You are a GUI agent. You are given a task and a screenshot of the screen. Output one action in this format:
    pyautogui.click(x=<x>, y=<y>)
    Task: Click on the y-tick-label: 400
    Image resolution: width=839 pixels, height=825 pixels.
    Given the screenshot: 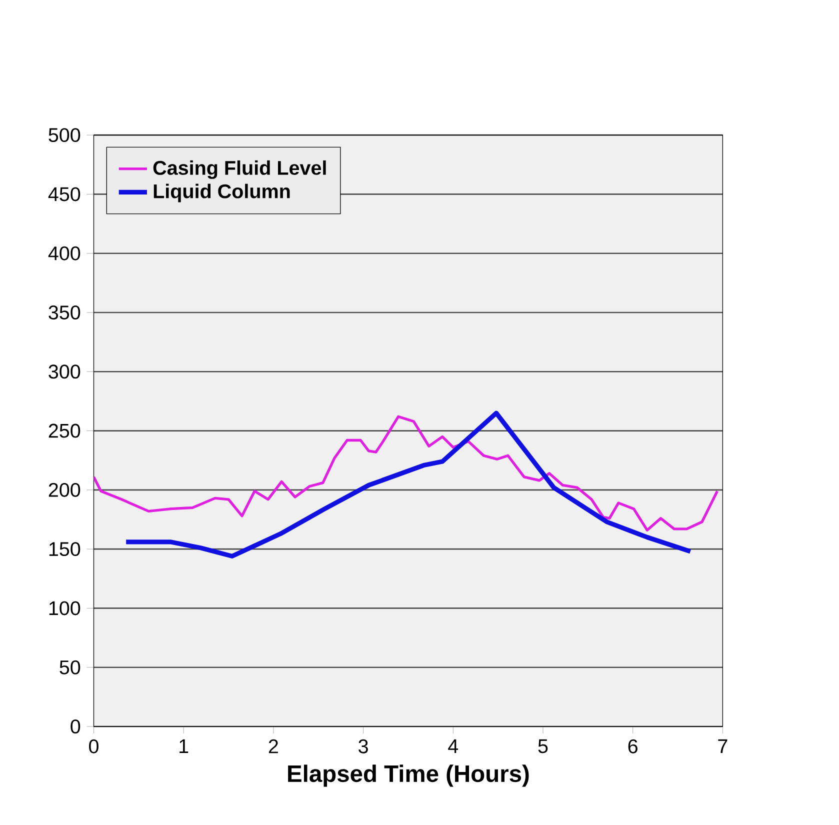 What is the action you would take?
    pyautogui.click(x=64, y=253)
    